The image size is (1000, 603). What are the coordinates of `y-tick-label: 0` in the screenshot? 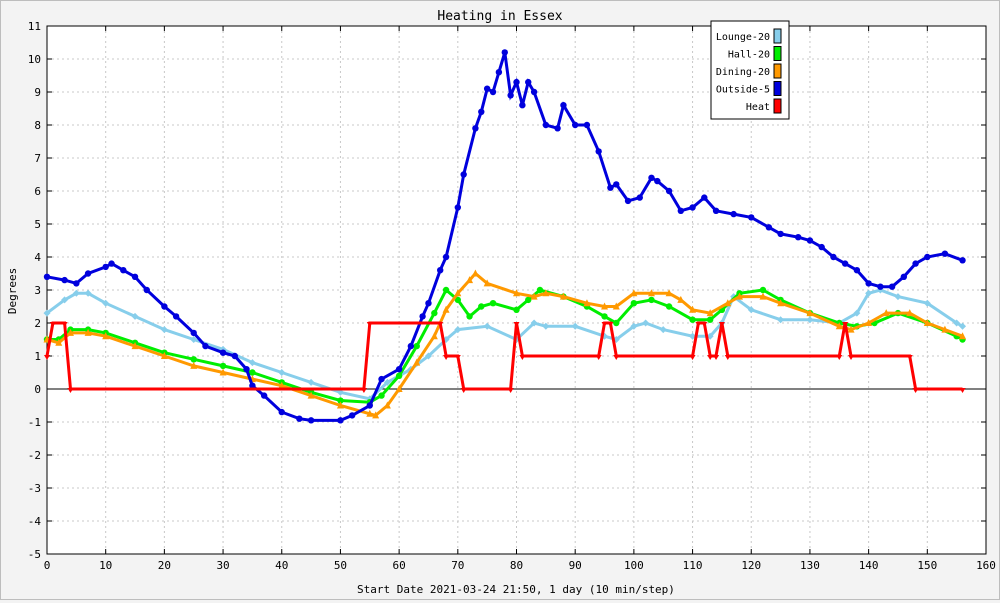 It's located at (37, 389).